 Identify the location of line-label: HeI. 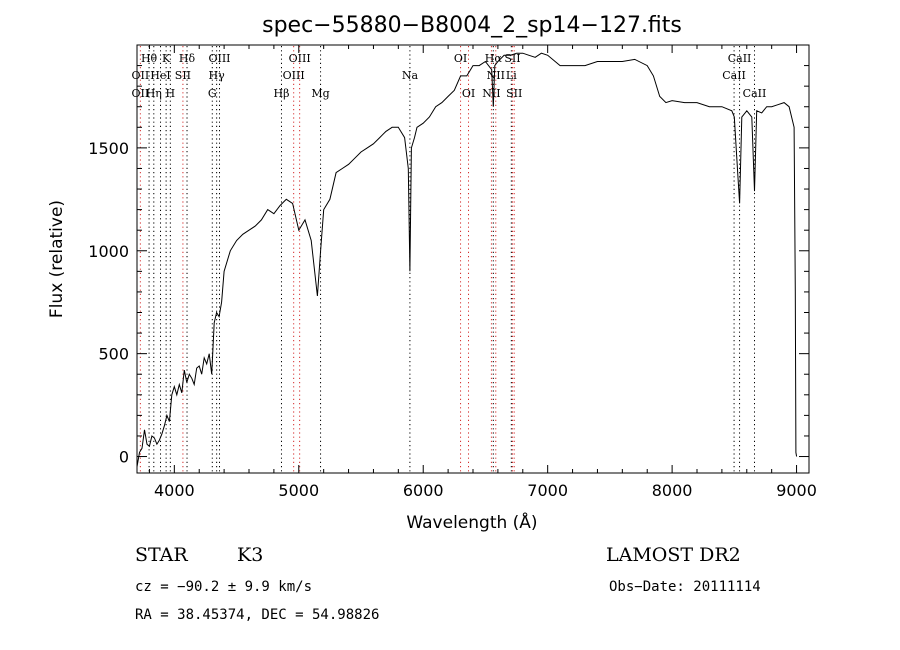
(160, 75).